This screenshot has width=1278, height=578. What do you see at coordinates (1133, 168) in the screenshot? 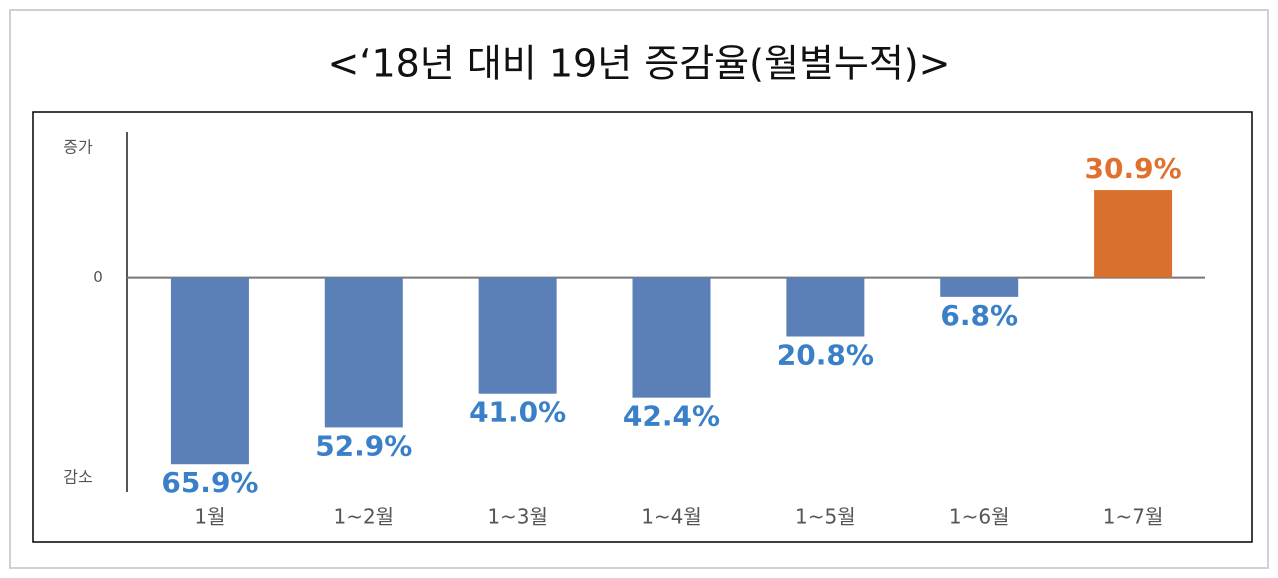
I see `value-label: 30.9%` at bounding box center [1133, 168].